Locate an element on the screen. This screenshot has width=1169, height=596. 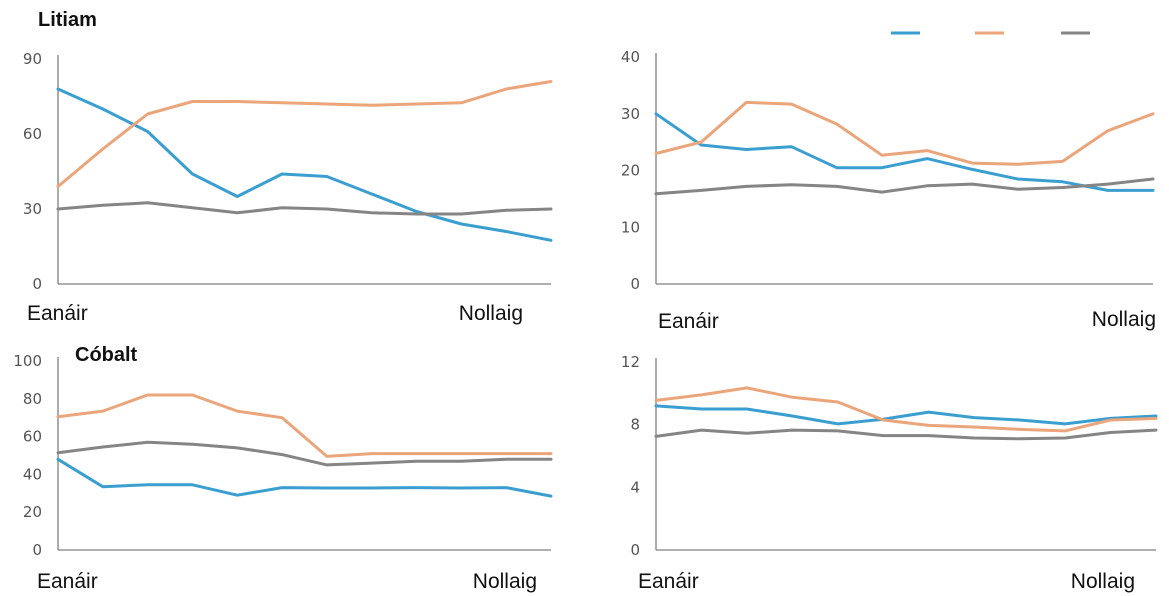
y-tick-label: 80 is located at coordinates (32, 399).